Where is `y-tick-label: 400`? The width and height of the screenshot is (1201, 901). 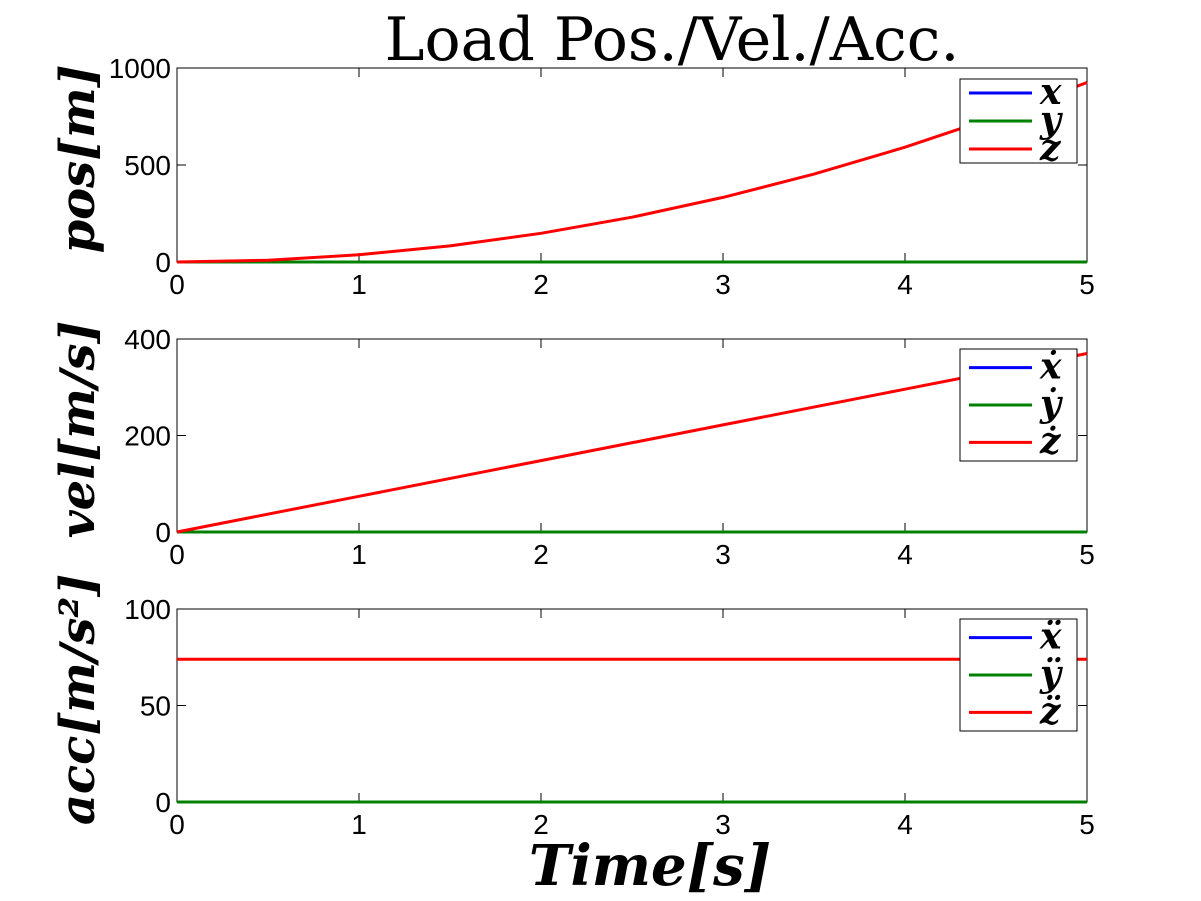
y-tick-label: 400 is located at coordinates (147, 339).